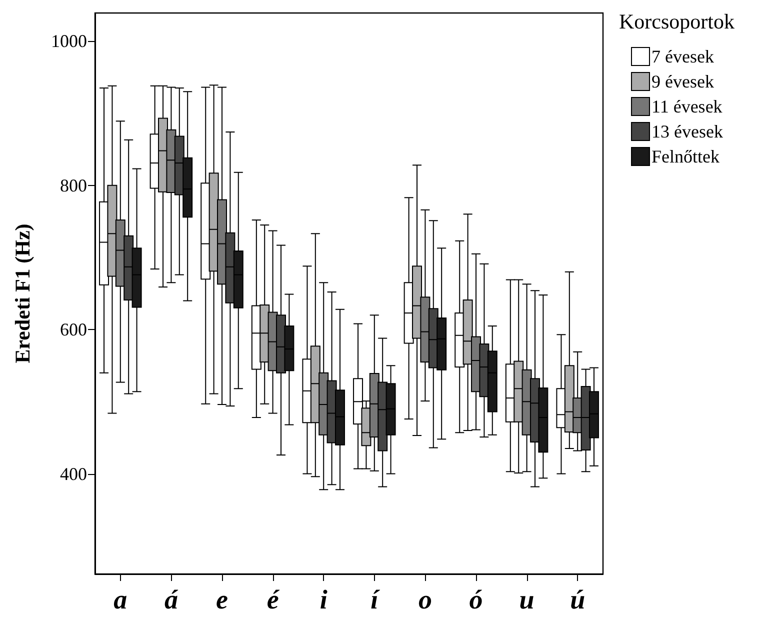 The image size is (766, 617). I want to click on x-tick-label: é, so click(273, 599).